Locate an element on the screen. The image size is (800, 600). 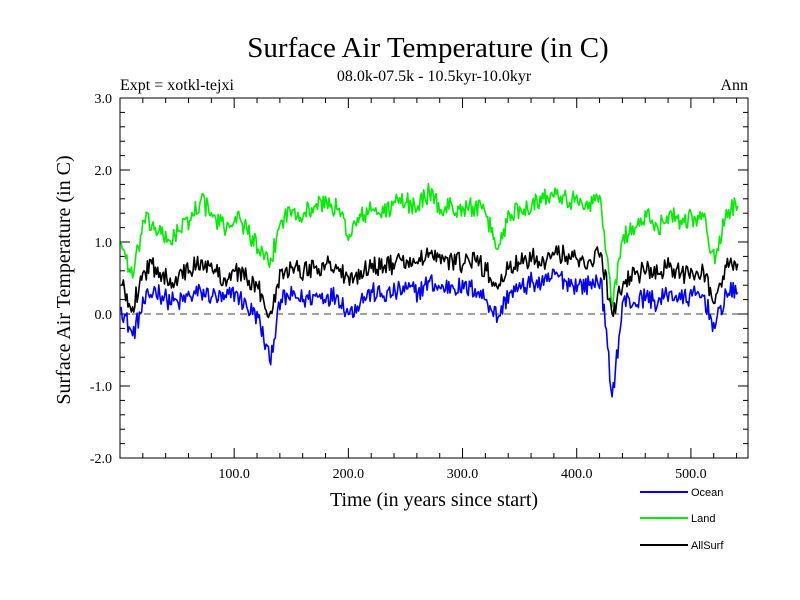
y-tick-label: 1.0 is located at coordinates (104, 243).